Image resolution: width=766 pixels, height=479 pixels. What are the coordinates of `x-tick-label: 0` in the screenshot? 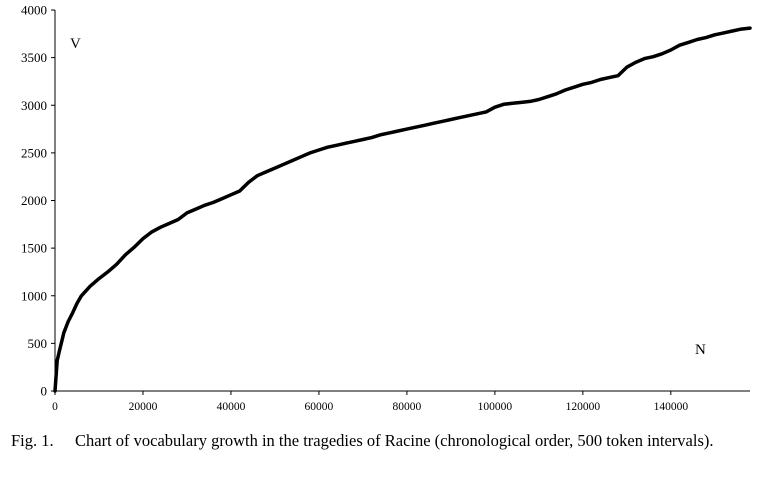 It's located at (55, 407).